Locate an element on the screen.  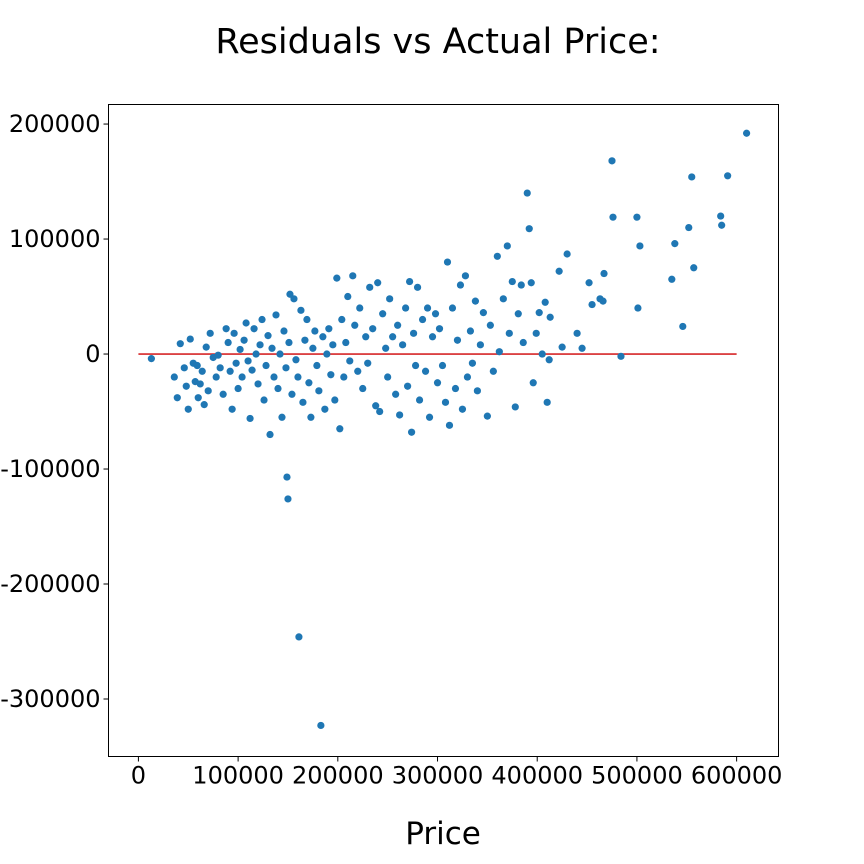
x-axis-label: Price is located at coordinates (443, 834).